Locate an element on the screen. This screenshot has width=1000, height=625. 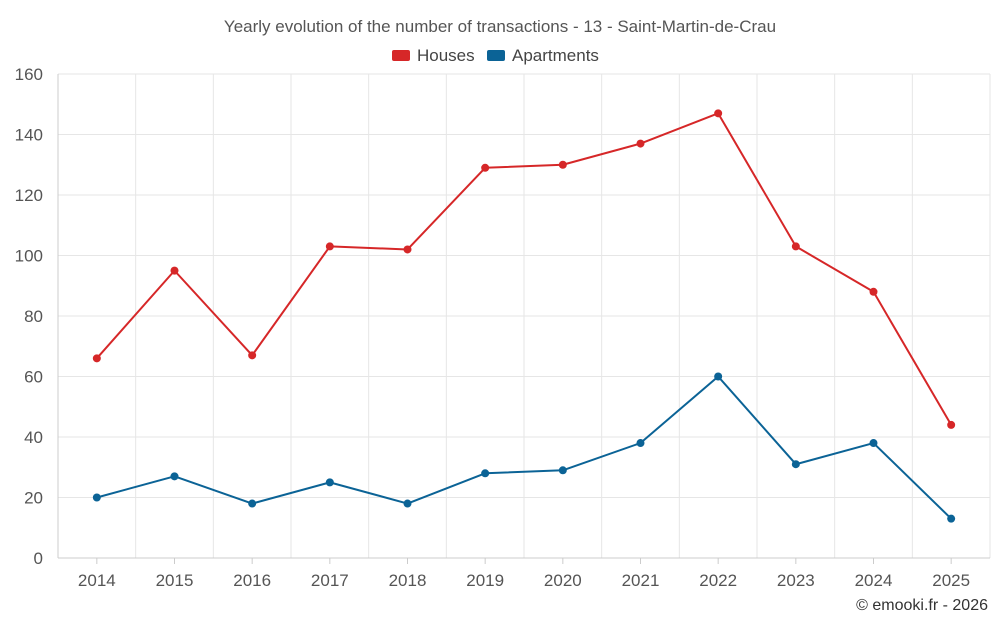
credit-text: © emooki.fr - 2026 is located at coordinates (922, 605).